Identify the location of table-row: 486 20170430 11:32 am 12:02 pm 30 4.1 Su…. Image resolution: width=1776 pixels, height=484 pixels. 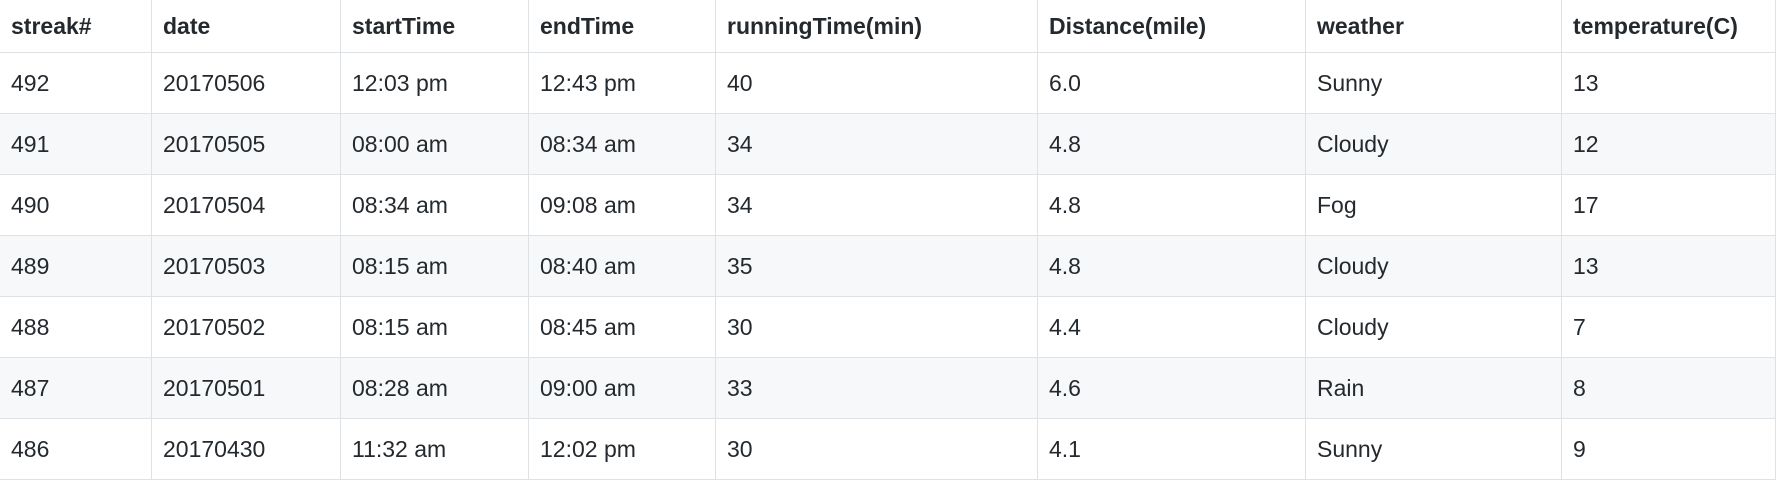
(888, 449).